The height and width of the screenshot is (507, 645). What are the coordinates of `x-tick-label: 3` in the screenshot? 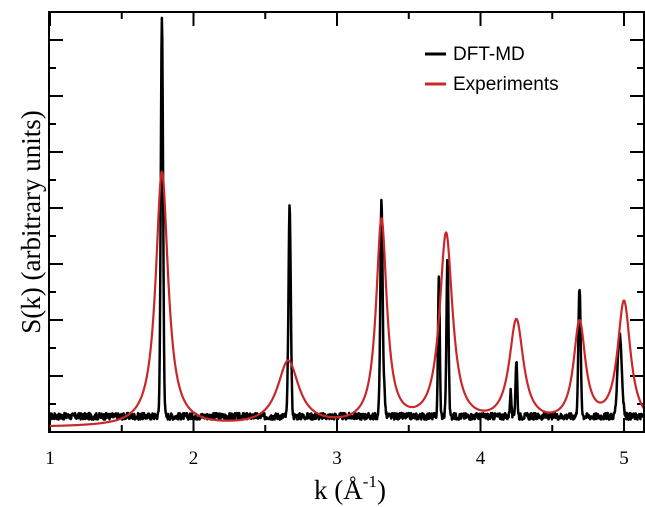 It's located at (337, 458).